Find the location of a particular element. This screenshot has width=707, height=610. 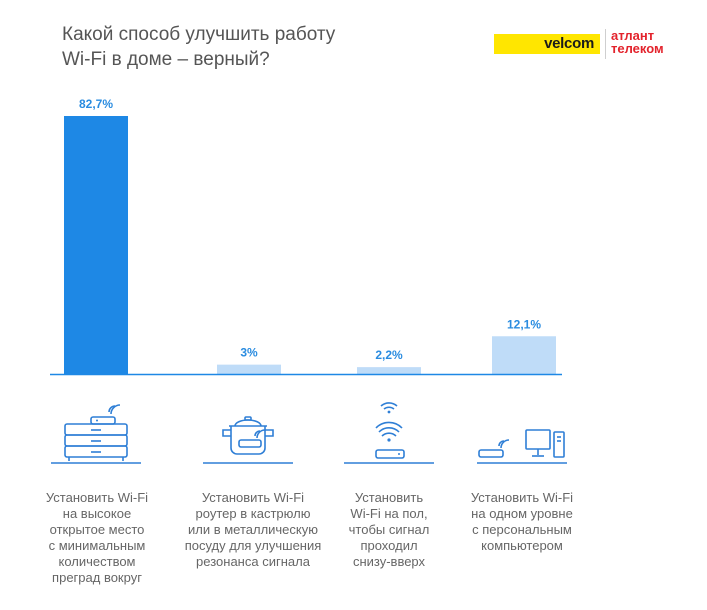

router-in-pot-icon is located at coordinates (248, 432).